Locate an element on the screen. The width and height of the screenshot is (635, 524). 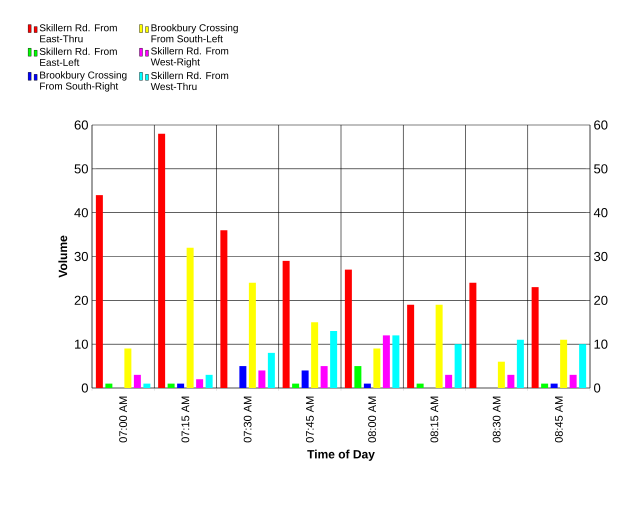
x-tick-label: 08:15 AM is located at coordinates (434, 419).